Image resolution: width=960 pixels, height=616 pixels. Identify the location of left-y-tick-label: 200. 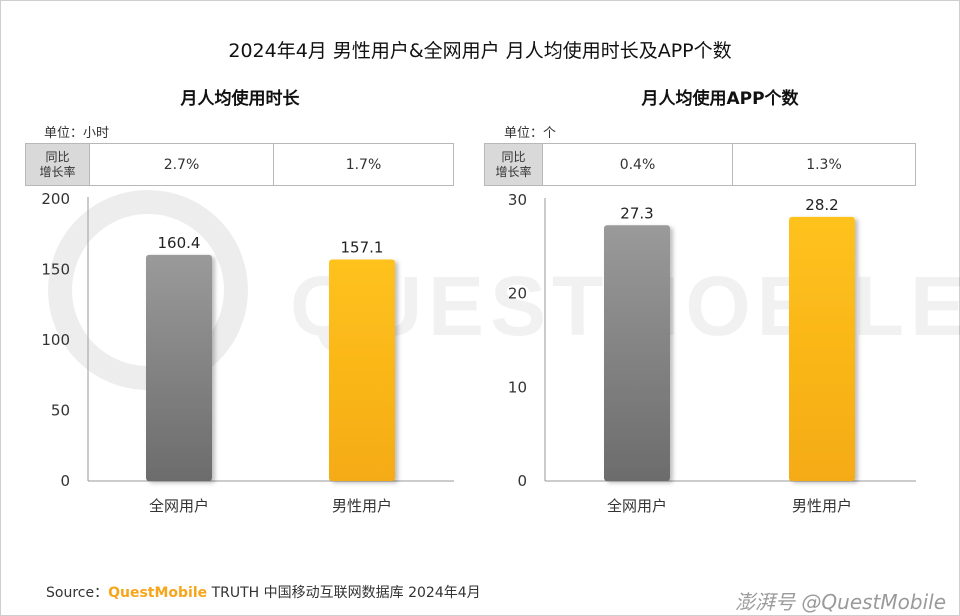
(55, 199).